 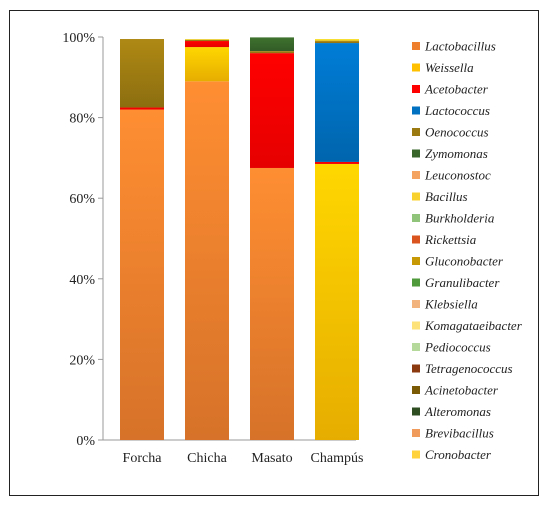 I want to click on legend-label-leuconostoc: Leuconostoc, so click(x=457, y=175).